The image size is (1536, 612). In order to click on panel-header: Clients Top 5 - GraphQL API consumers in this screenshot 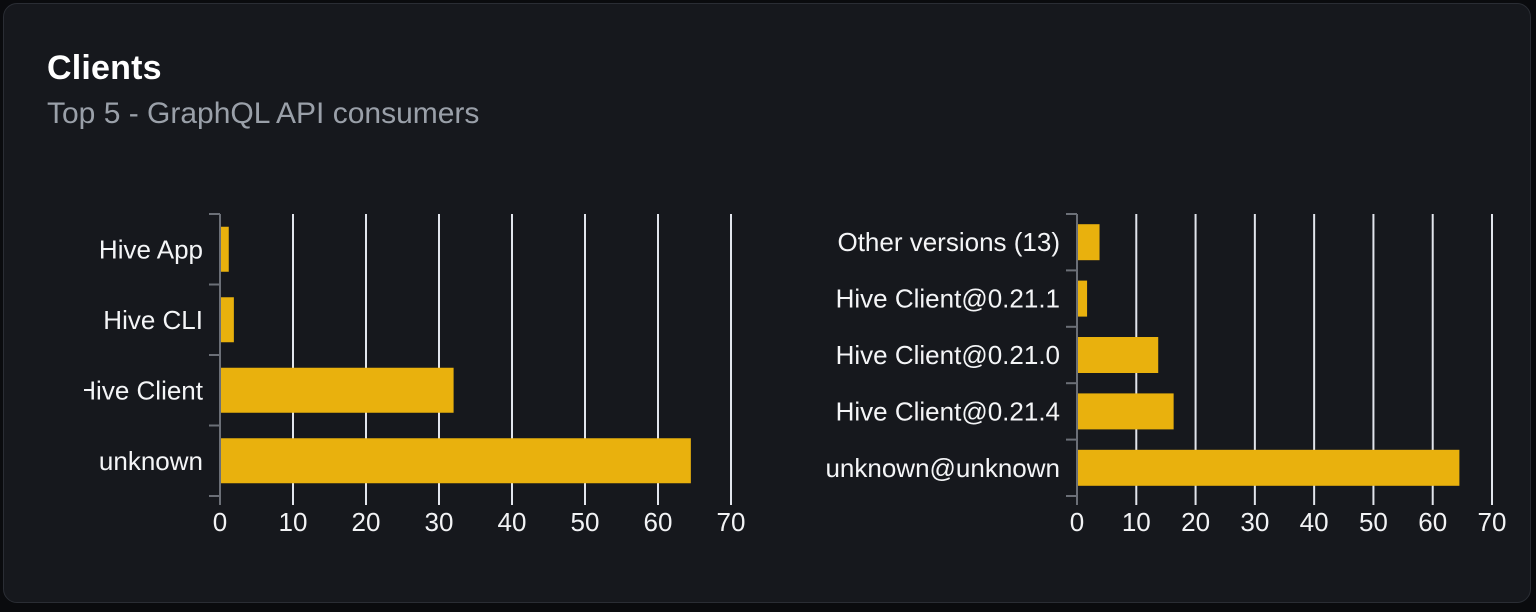, I will do `click(263, 90)`.